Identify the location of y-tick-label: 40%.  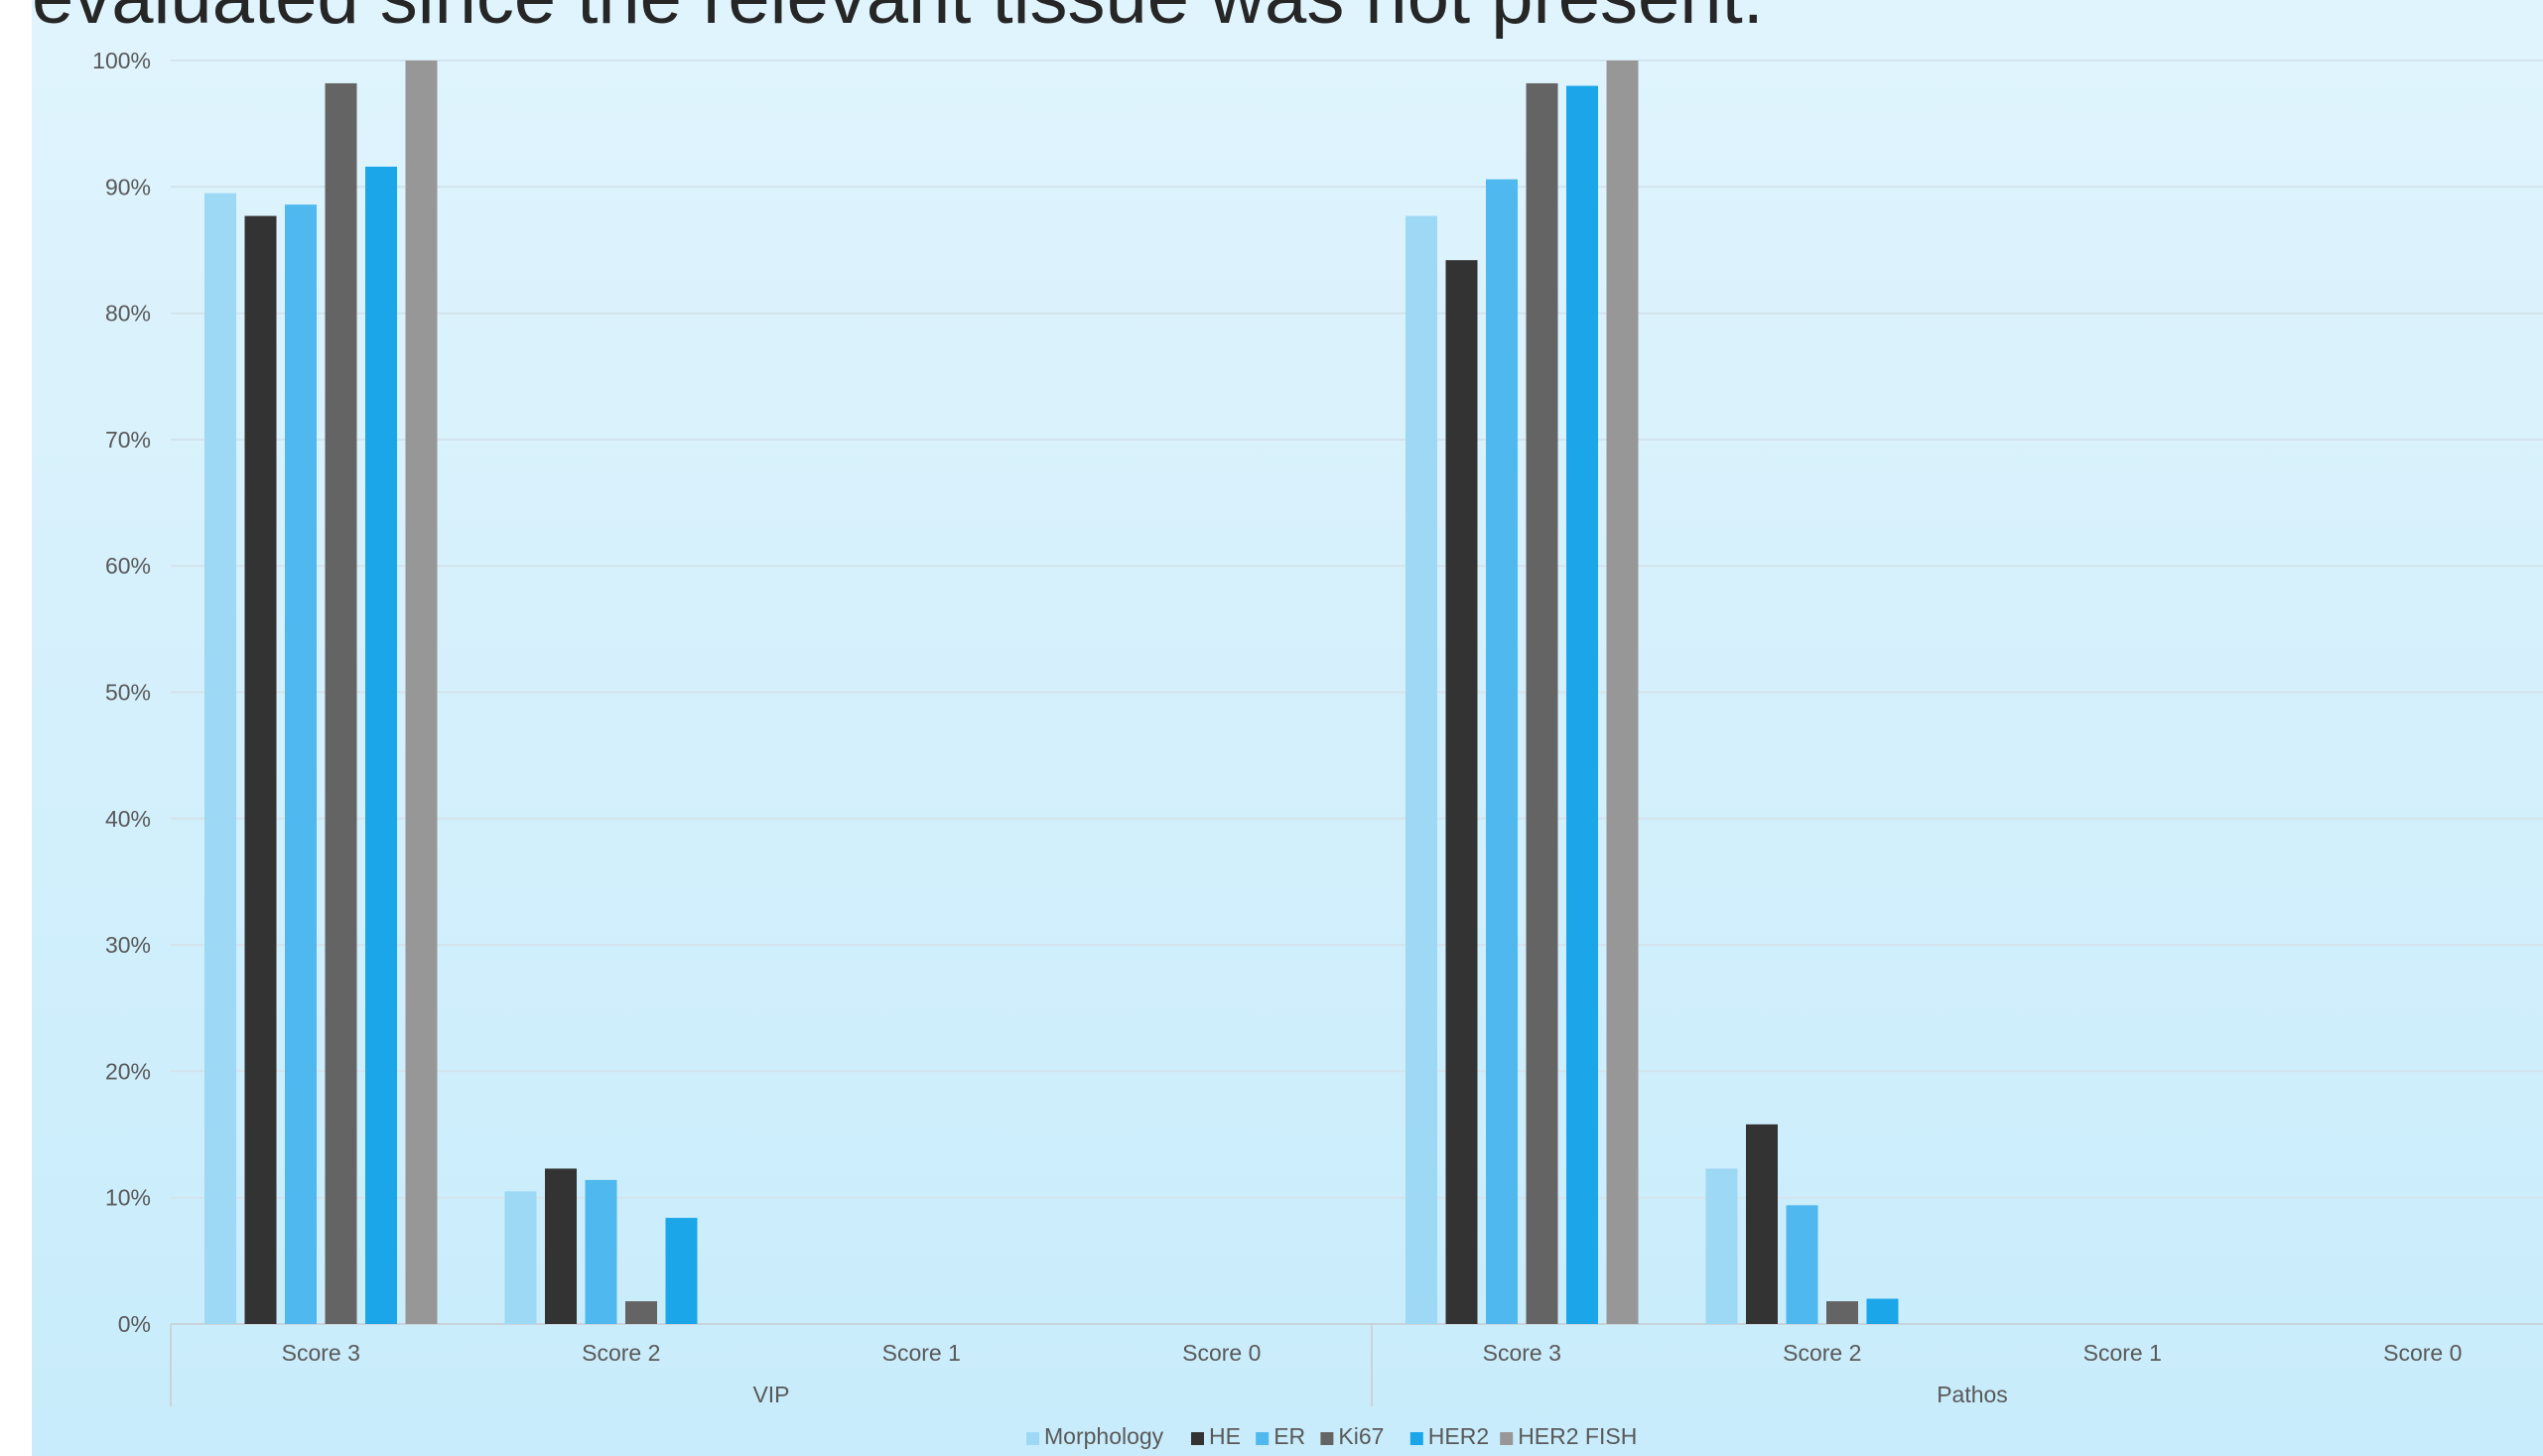
(128, 819).